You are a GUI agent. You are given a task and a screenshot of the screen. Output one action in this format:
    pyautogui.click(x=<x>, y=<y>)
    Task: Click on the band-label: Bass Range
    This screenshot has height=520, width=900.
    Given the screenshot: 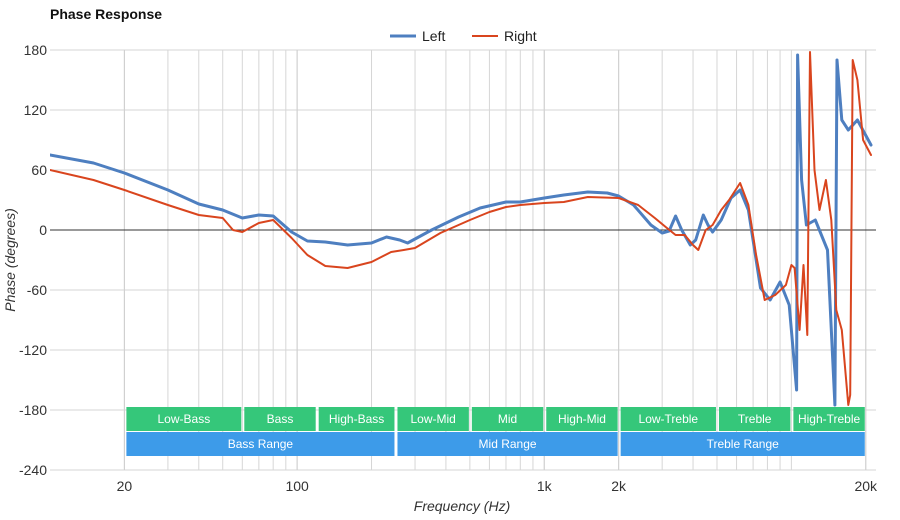 What is the action you would take?
    pyautogui.click(x=261, y=444)
    